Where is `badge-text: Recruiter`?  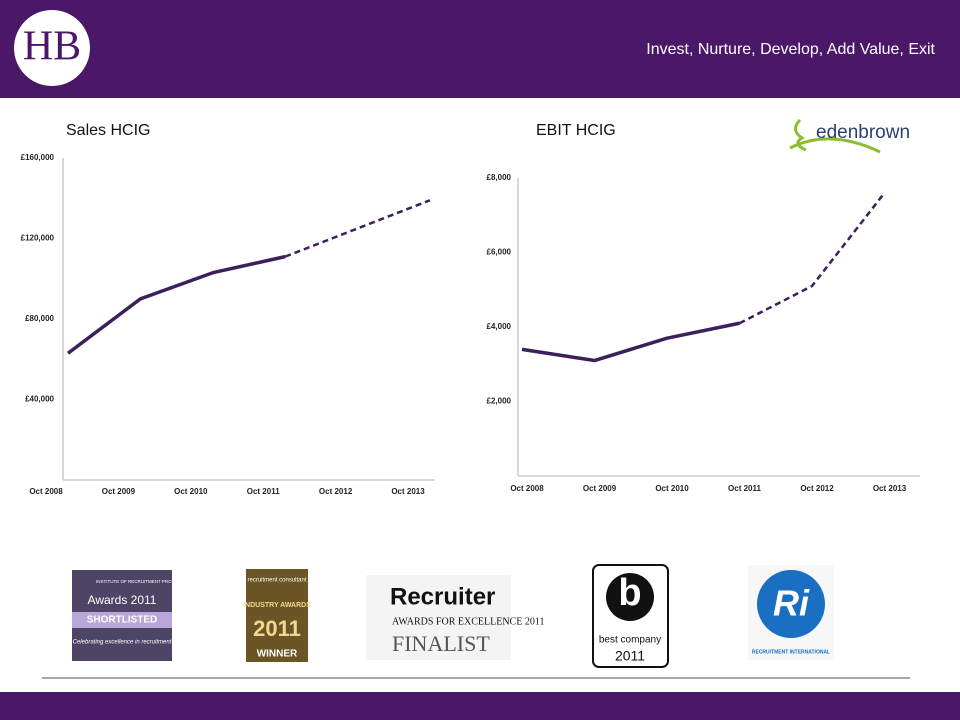
badge-text: Recruiter is located at coordinates (442, 596).